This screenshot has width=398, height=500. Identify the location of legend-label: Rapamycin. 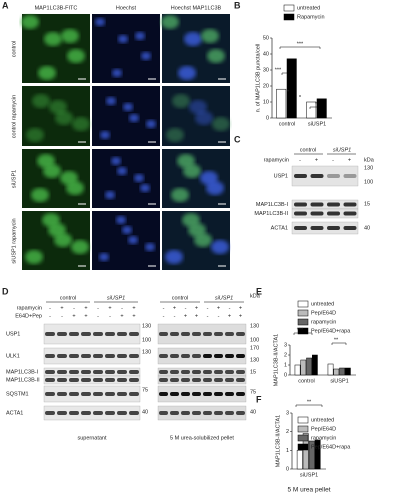
(311, 17).